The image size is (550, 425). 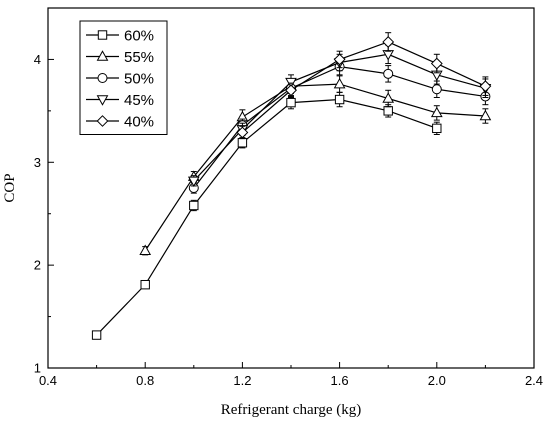 I want to click on legend-item-40: 40%, so click(x=120, y=122).